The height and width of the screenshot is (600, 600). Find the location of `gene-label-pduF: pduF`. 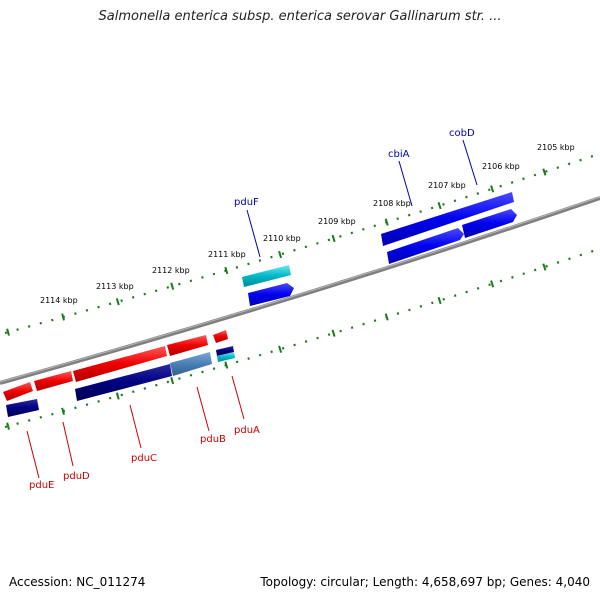

gene-label-pduF: pduF is located at coordinates (246, 202).